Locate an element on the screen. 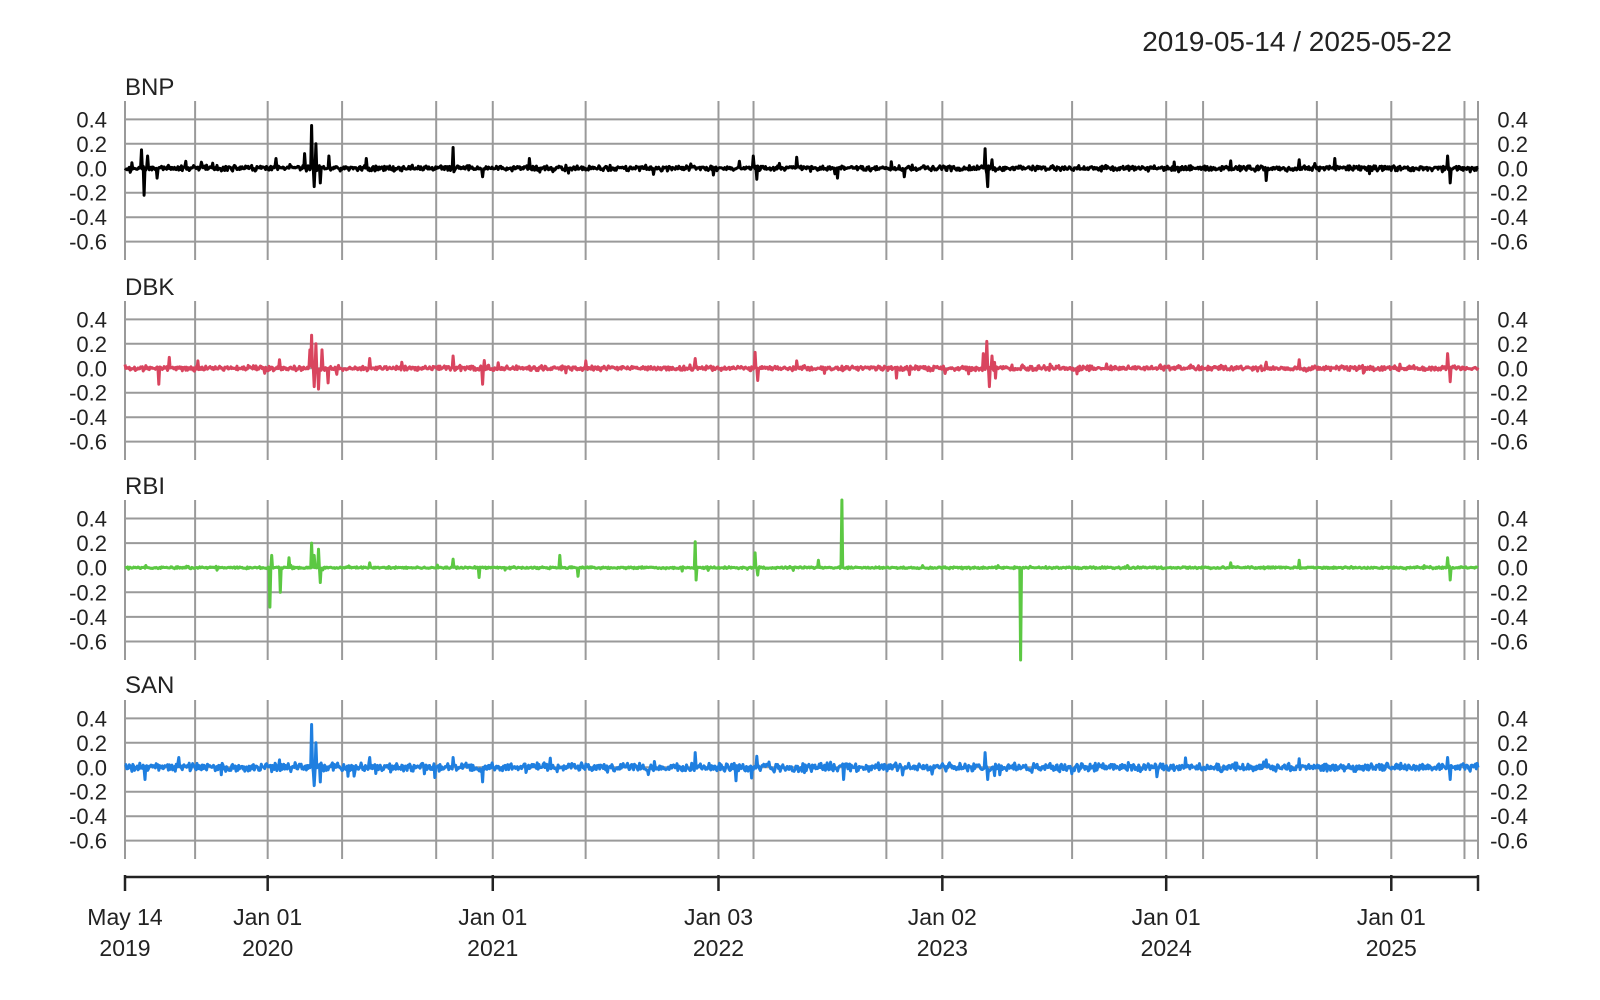 This screenshot has height=1000, width=1600. x-tick-label-year: 2020 is located at coordinates (267, 948).